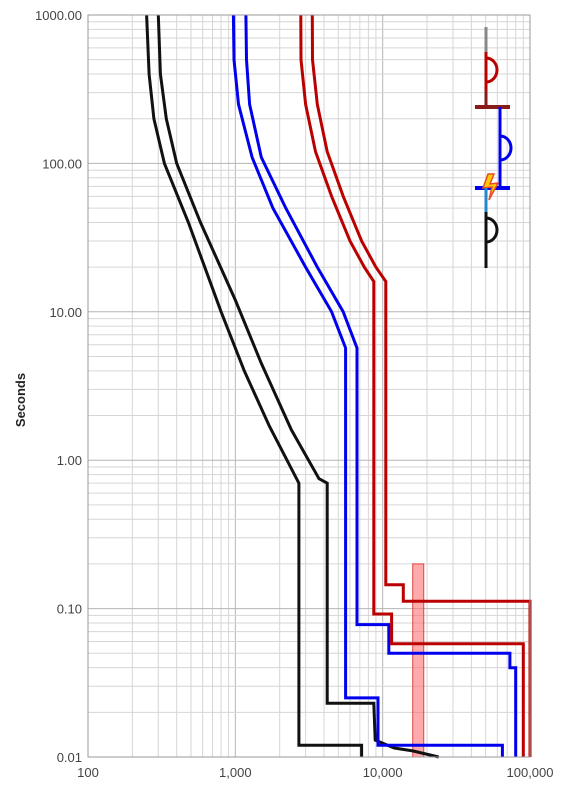  Describe the element at coordinates (492, 230) in the screenshot. I see `relay-arc-icon` at that location.